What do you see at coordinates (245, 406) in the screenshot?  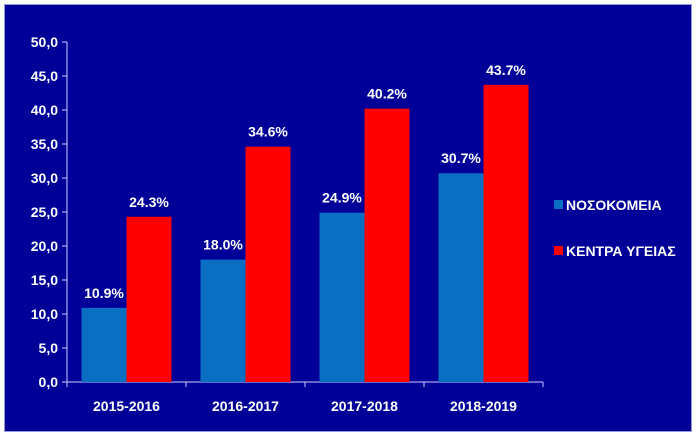 I see `x-tick-label: 2016-2017` at bounding box center [245, 406].